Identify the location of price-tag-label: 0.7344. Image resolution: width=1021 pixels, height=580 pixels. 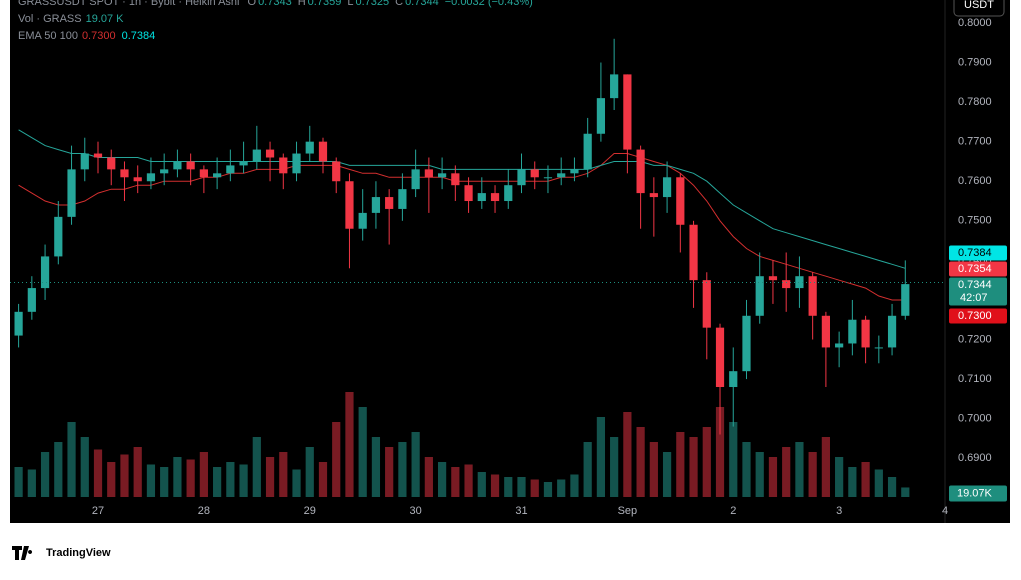
(975, 285).